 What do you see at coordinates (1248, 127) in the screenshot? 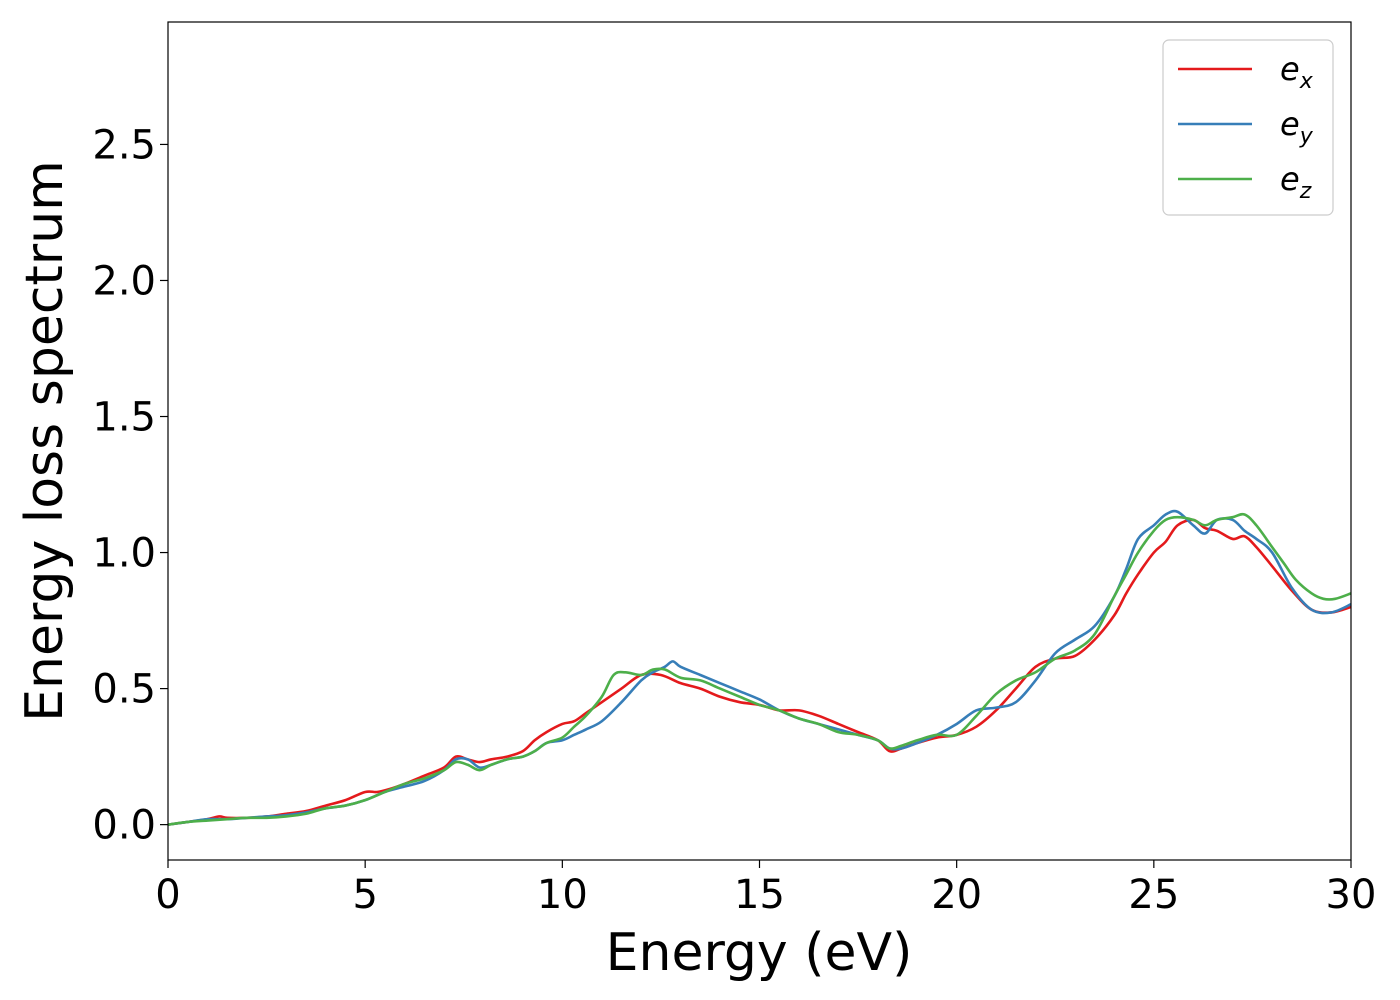
I see `legend-box` at bounding box center [1248, 127].